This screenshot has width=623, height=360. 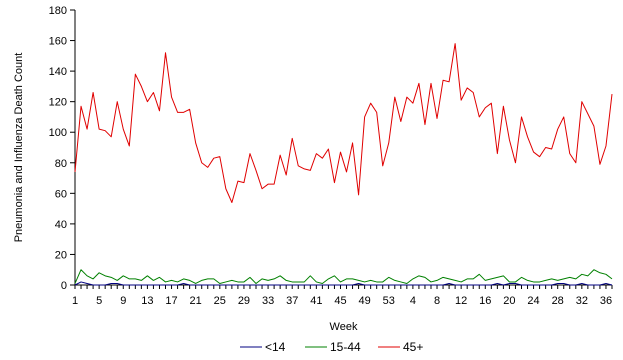 What do you see at coordinates (58, 72) in the screenshot?
I see `y-tick-label: 140` at bounding box center [58, 72].